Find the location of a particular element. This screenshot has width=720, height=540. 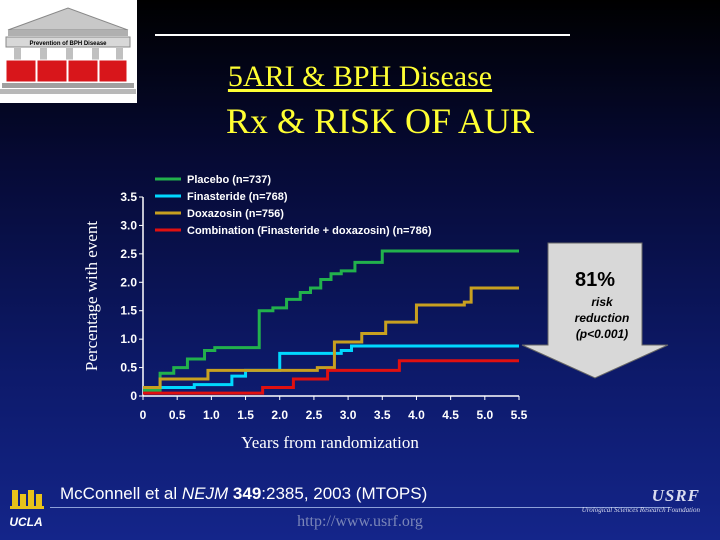

y-tick-label: 1.0 is located at coordinates (128, 339).